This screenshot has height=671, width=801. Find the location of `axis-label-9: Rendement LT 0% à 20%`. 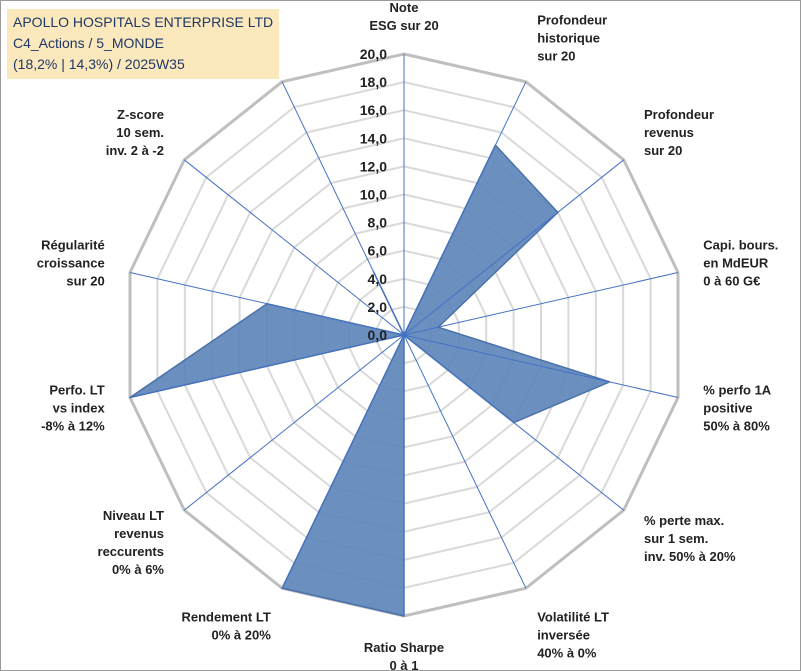

axis-label-9: Rendement LT 0% à 20% is located at coordinates (226, 626).